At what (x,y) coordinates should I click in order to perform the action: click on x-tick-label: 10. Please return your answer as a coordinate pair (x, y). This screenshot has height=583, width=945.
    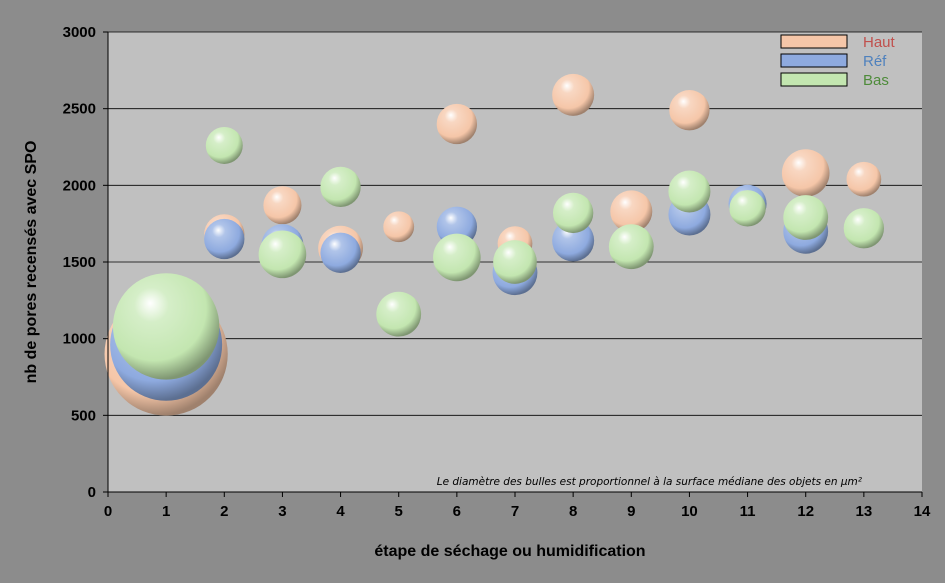
    Looking at the image, I should click on (689, 511).